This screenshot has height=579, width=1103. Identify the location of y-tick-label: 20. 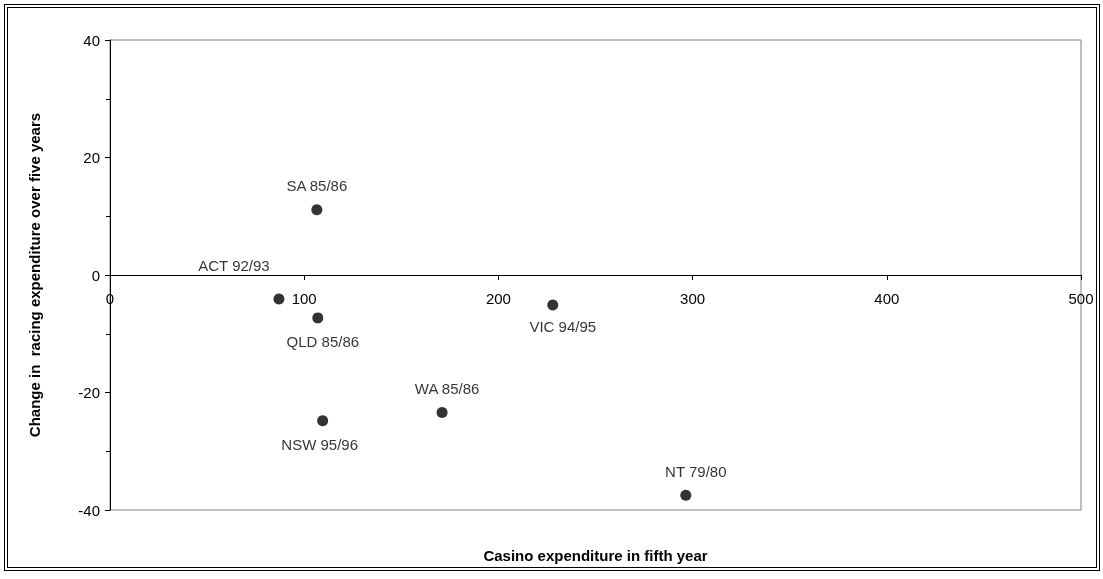
(91, 157).